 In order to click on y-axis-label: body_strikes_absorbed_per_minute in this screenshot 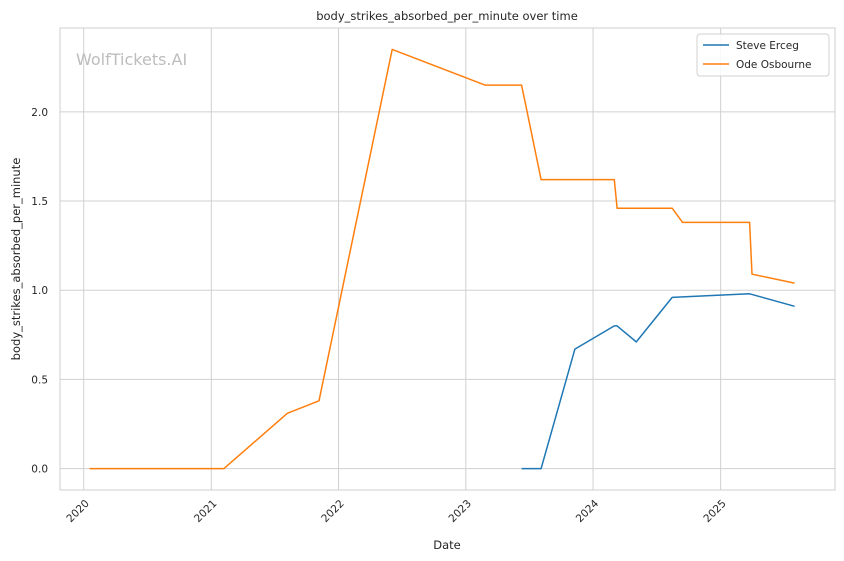, I will do `click(16, 259)`.